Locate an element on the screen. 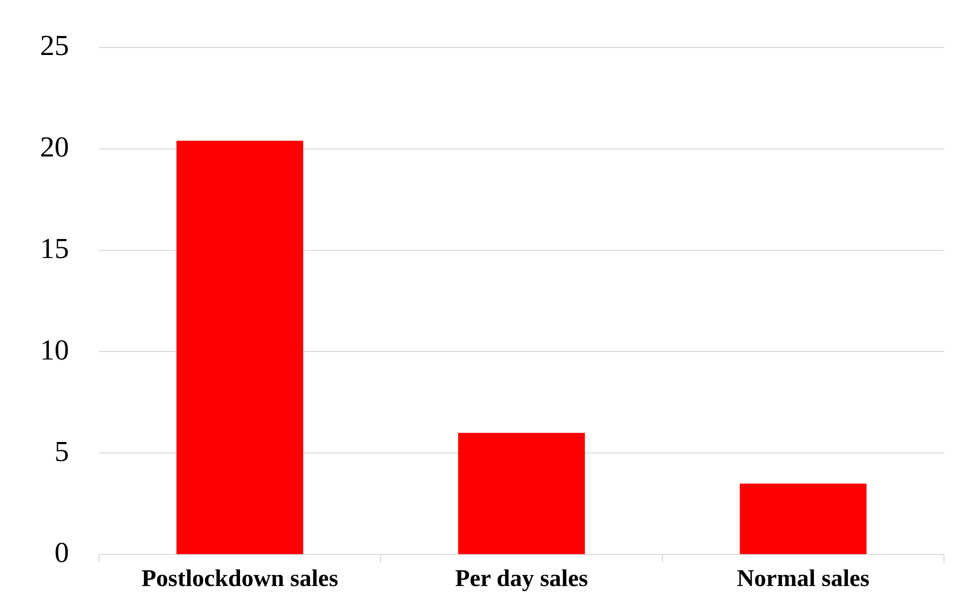 This screenshot has width=974, height=602. x-tick-label: Per day sales is located at coordinates (521, 579).